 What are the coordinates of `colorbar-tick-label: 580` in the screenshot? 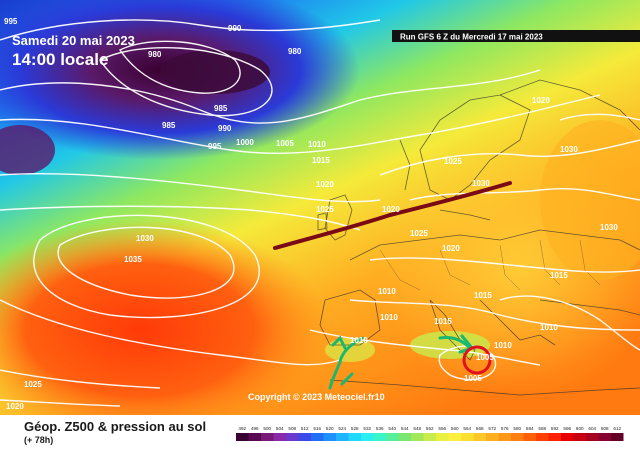 It's located at (517, 428).